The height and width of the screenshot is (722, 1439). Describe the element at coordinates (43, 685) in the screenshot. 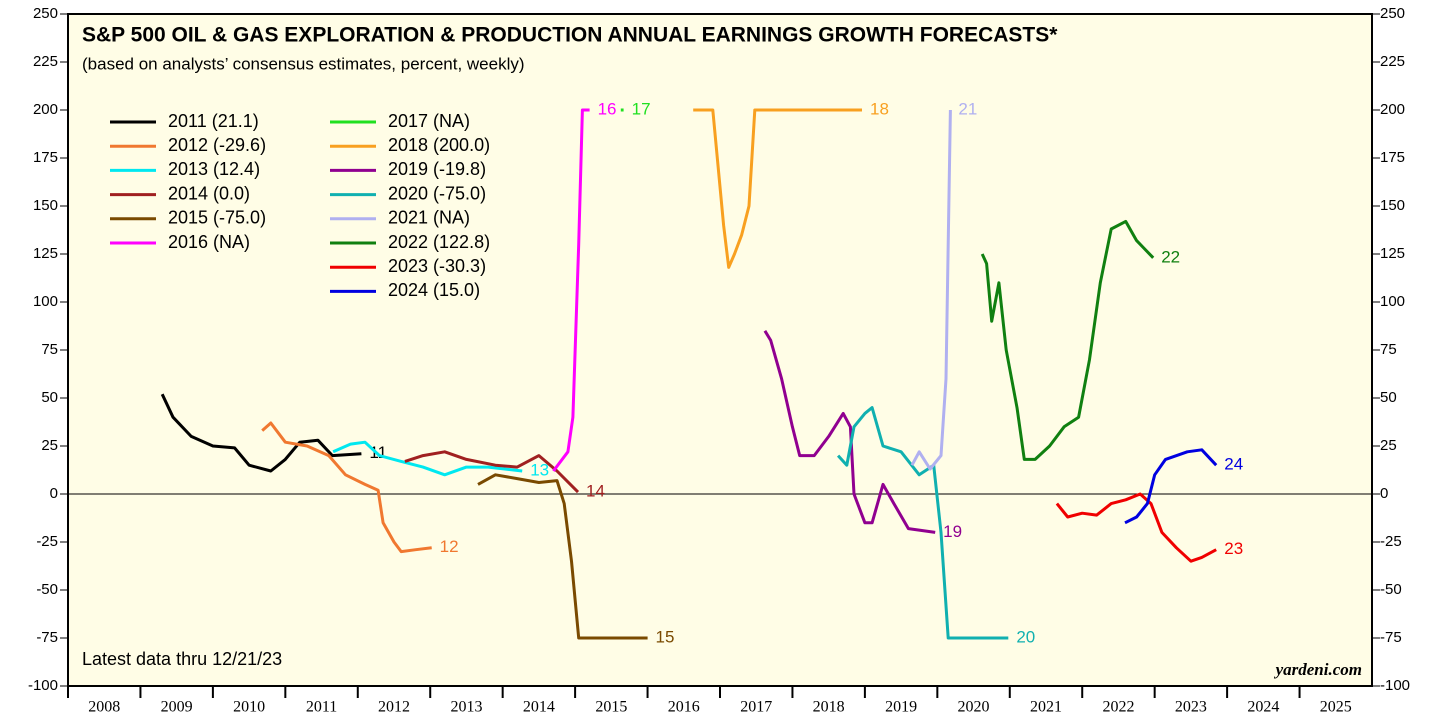

I see `y-tick-label: -100` at that location.